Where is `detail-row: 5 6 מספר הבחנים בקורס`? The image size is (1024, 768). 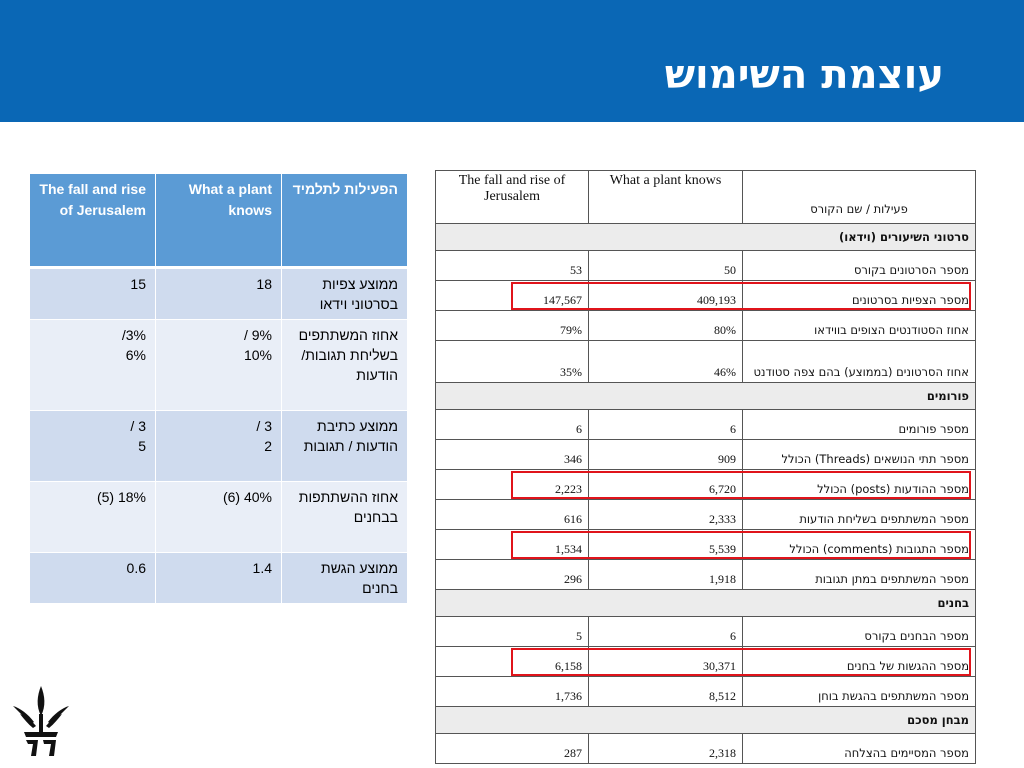 detail-row: 5 6 מספר הבחנים בקורס is located at coordinates (705, 631).